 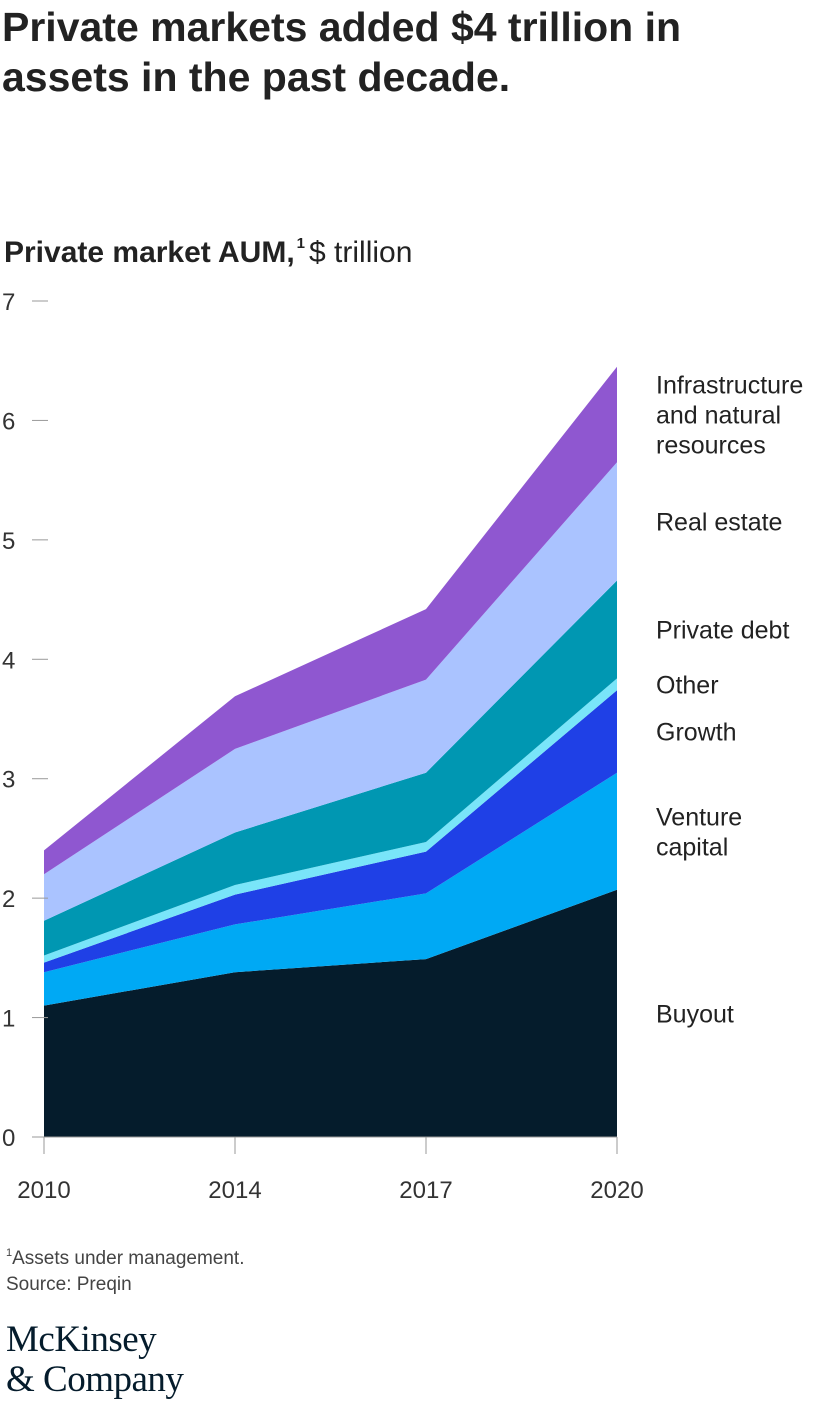 I want to click on series-label-line: Buyout, so click(x=695, y=1014).